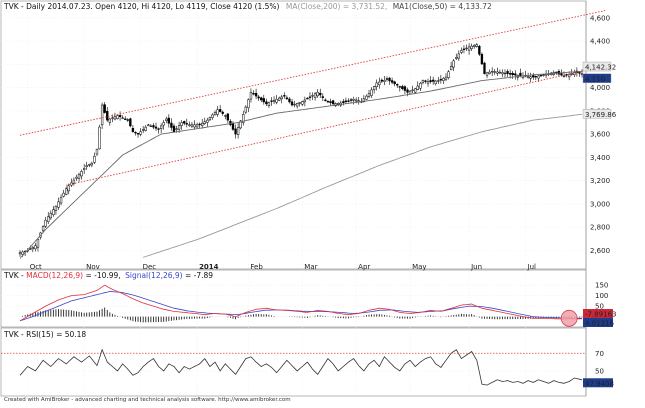 This screenshot has width=645, height=408. I want to click on macd-last-value-label: 4.01216, so click(599, 324).